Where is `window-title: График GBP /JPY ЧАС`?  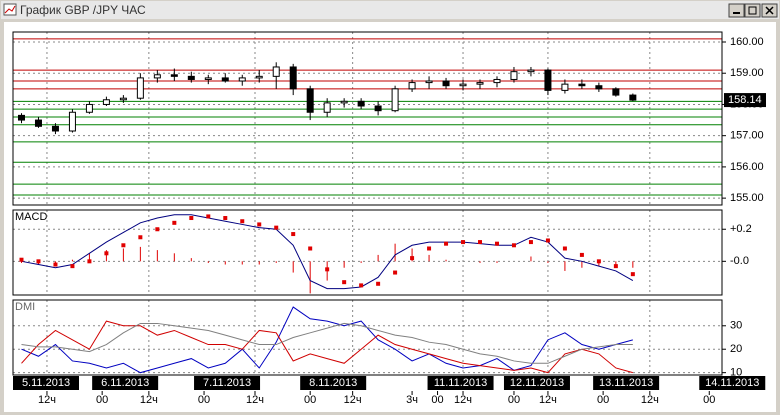
window-title: График GBP /JPY ЧАС is located at coordinates (83, 10).